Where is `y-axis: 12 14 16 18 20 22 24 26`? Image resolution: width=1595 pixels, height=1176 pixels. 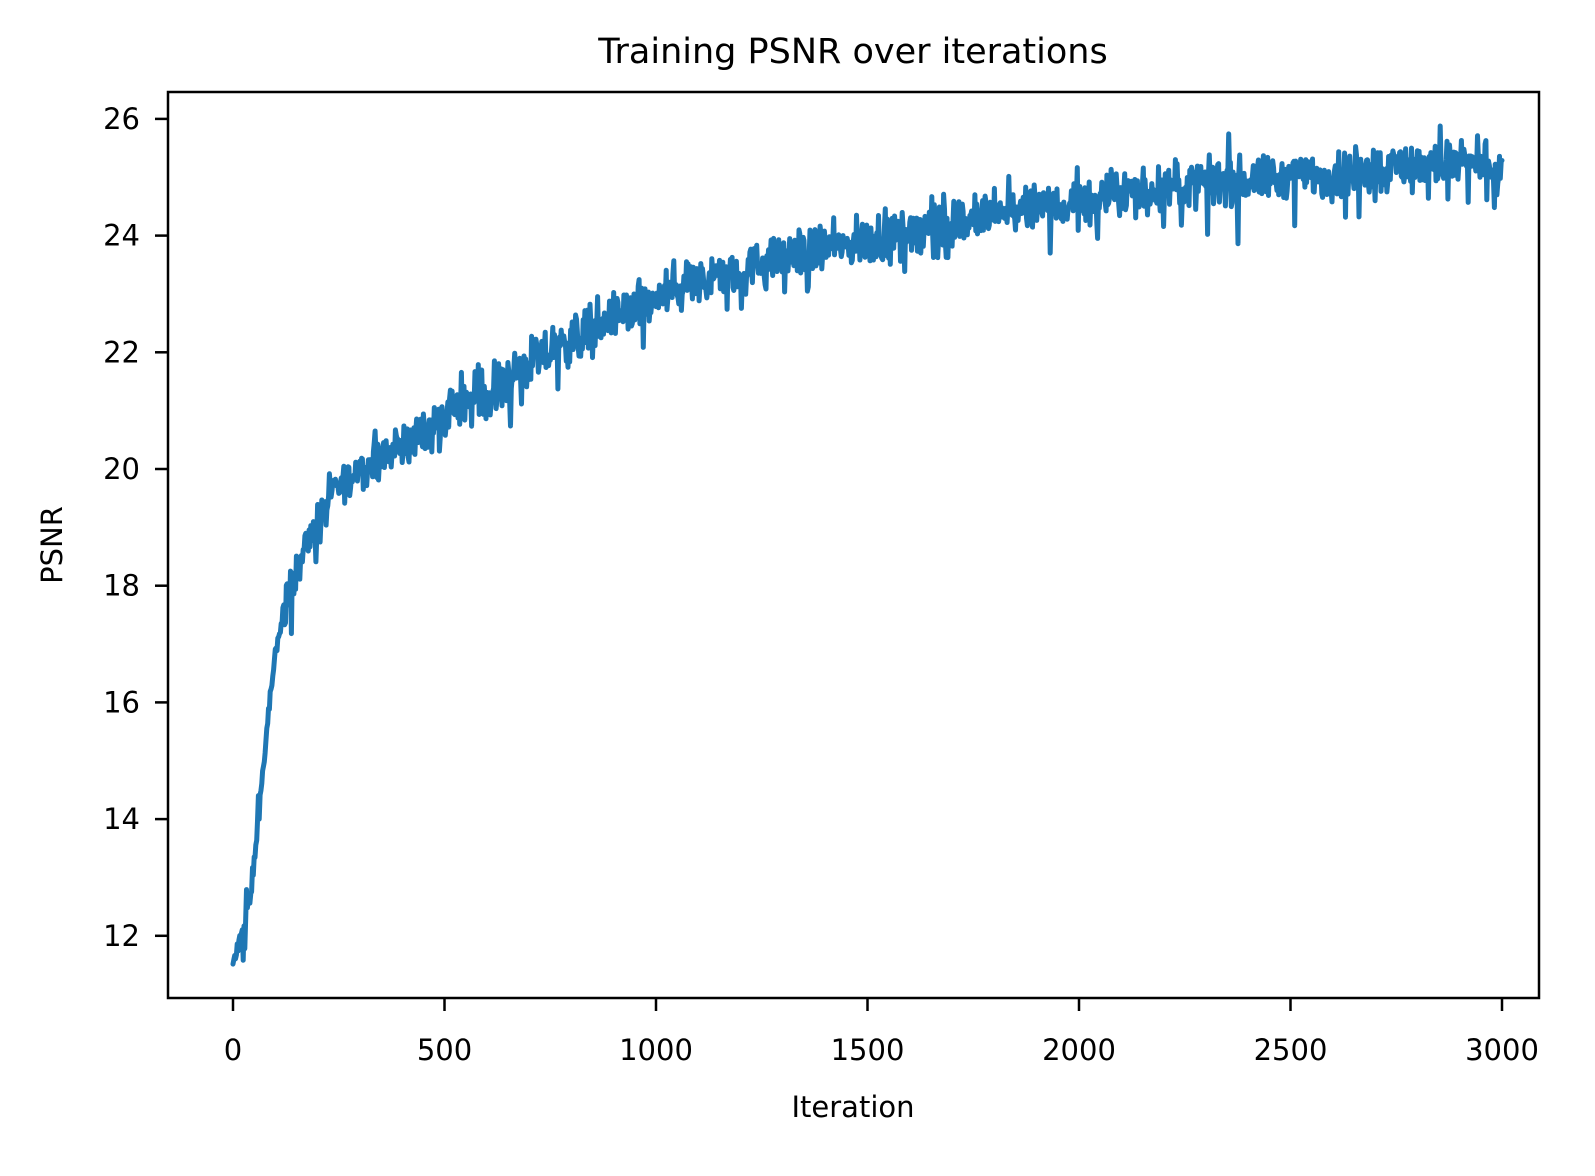
y-axis: 12 14 16 18 20 22 24 26 is located at coordinates (135, 527).